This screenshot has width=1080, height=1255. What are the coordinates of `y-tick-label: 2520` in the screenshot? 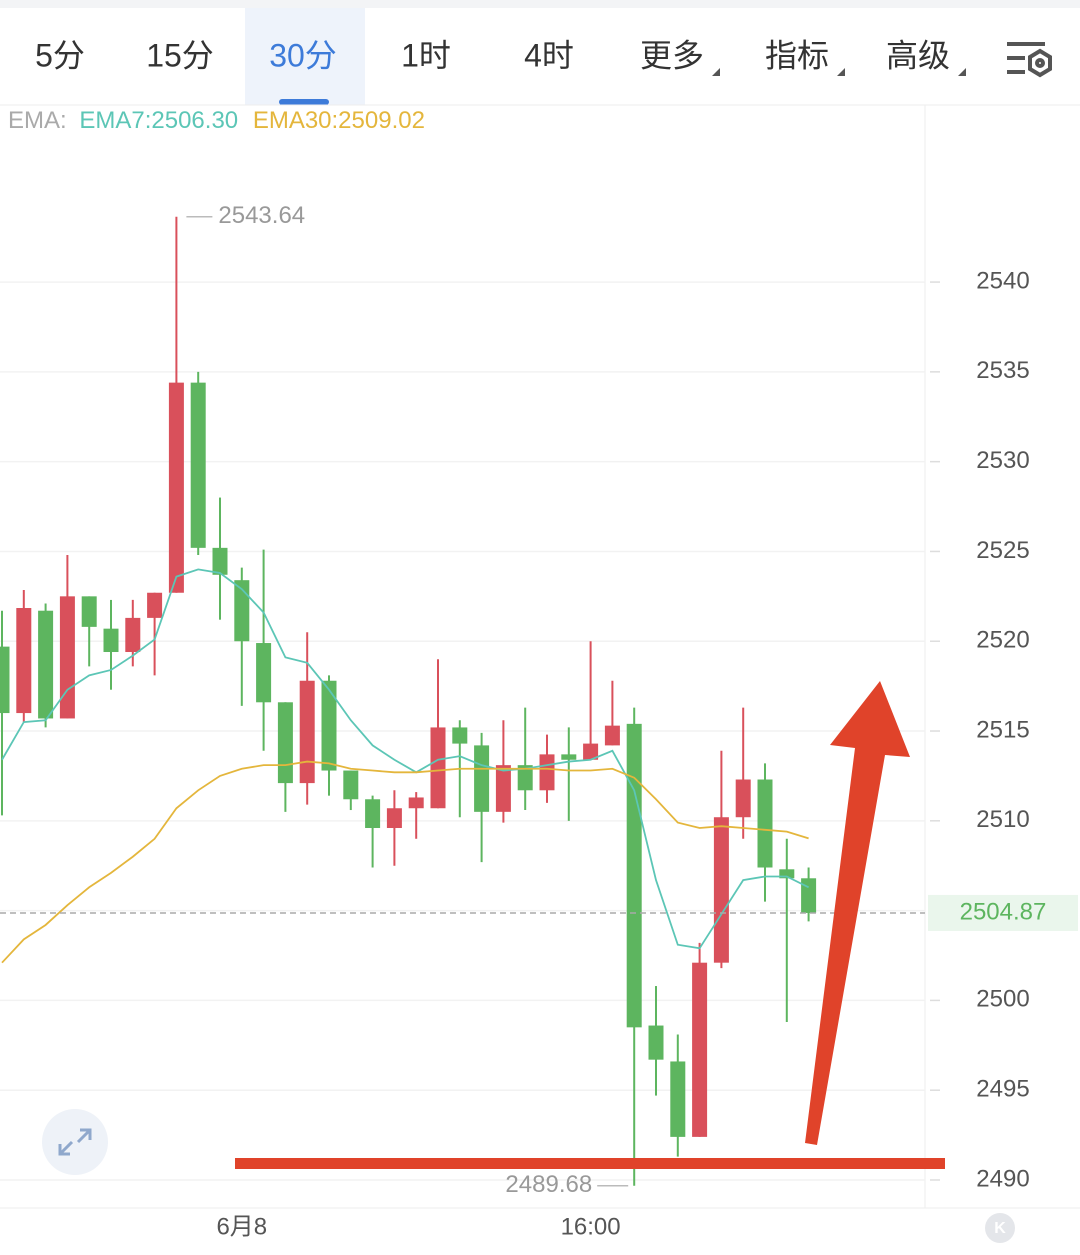 It's located at (1002, 640).